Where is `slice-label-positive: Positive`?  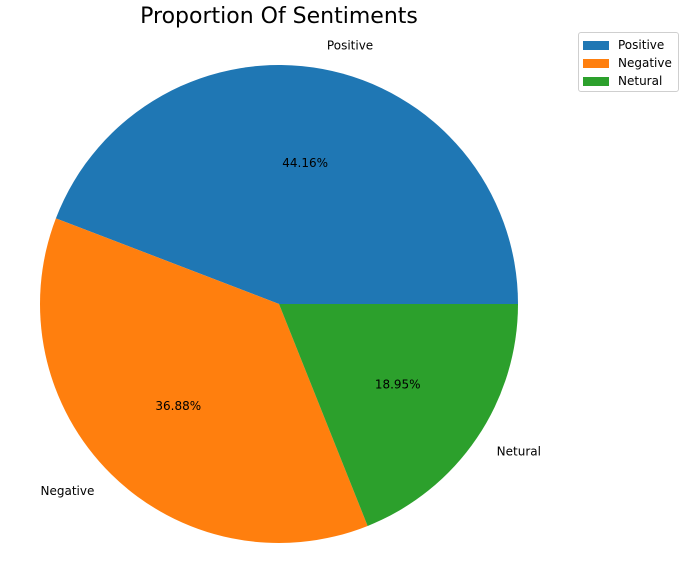 slice-label-positive: Positive is located at coordinates (350, 46).